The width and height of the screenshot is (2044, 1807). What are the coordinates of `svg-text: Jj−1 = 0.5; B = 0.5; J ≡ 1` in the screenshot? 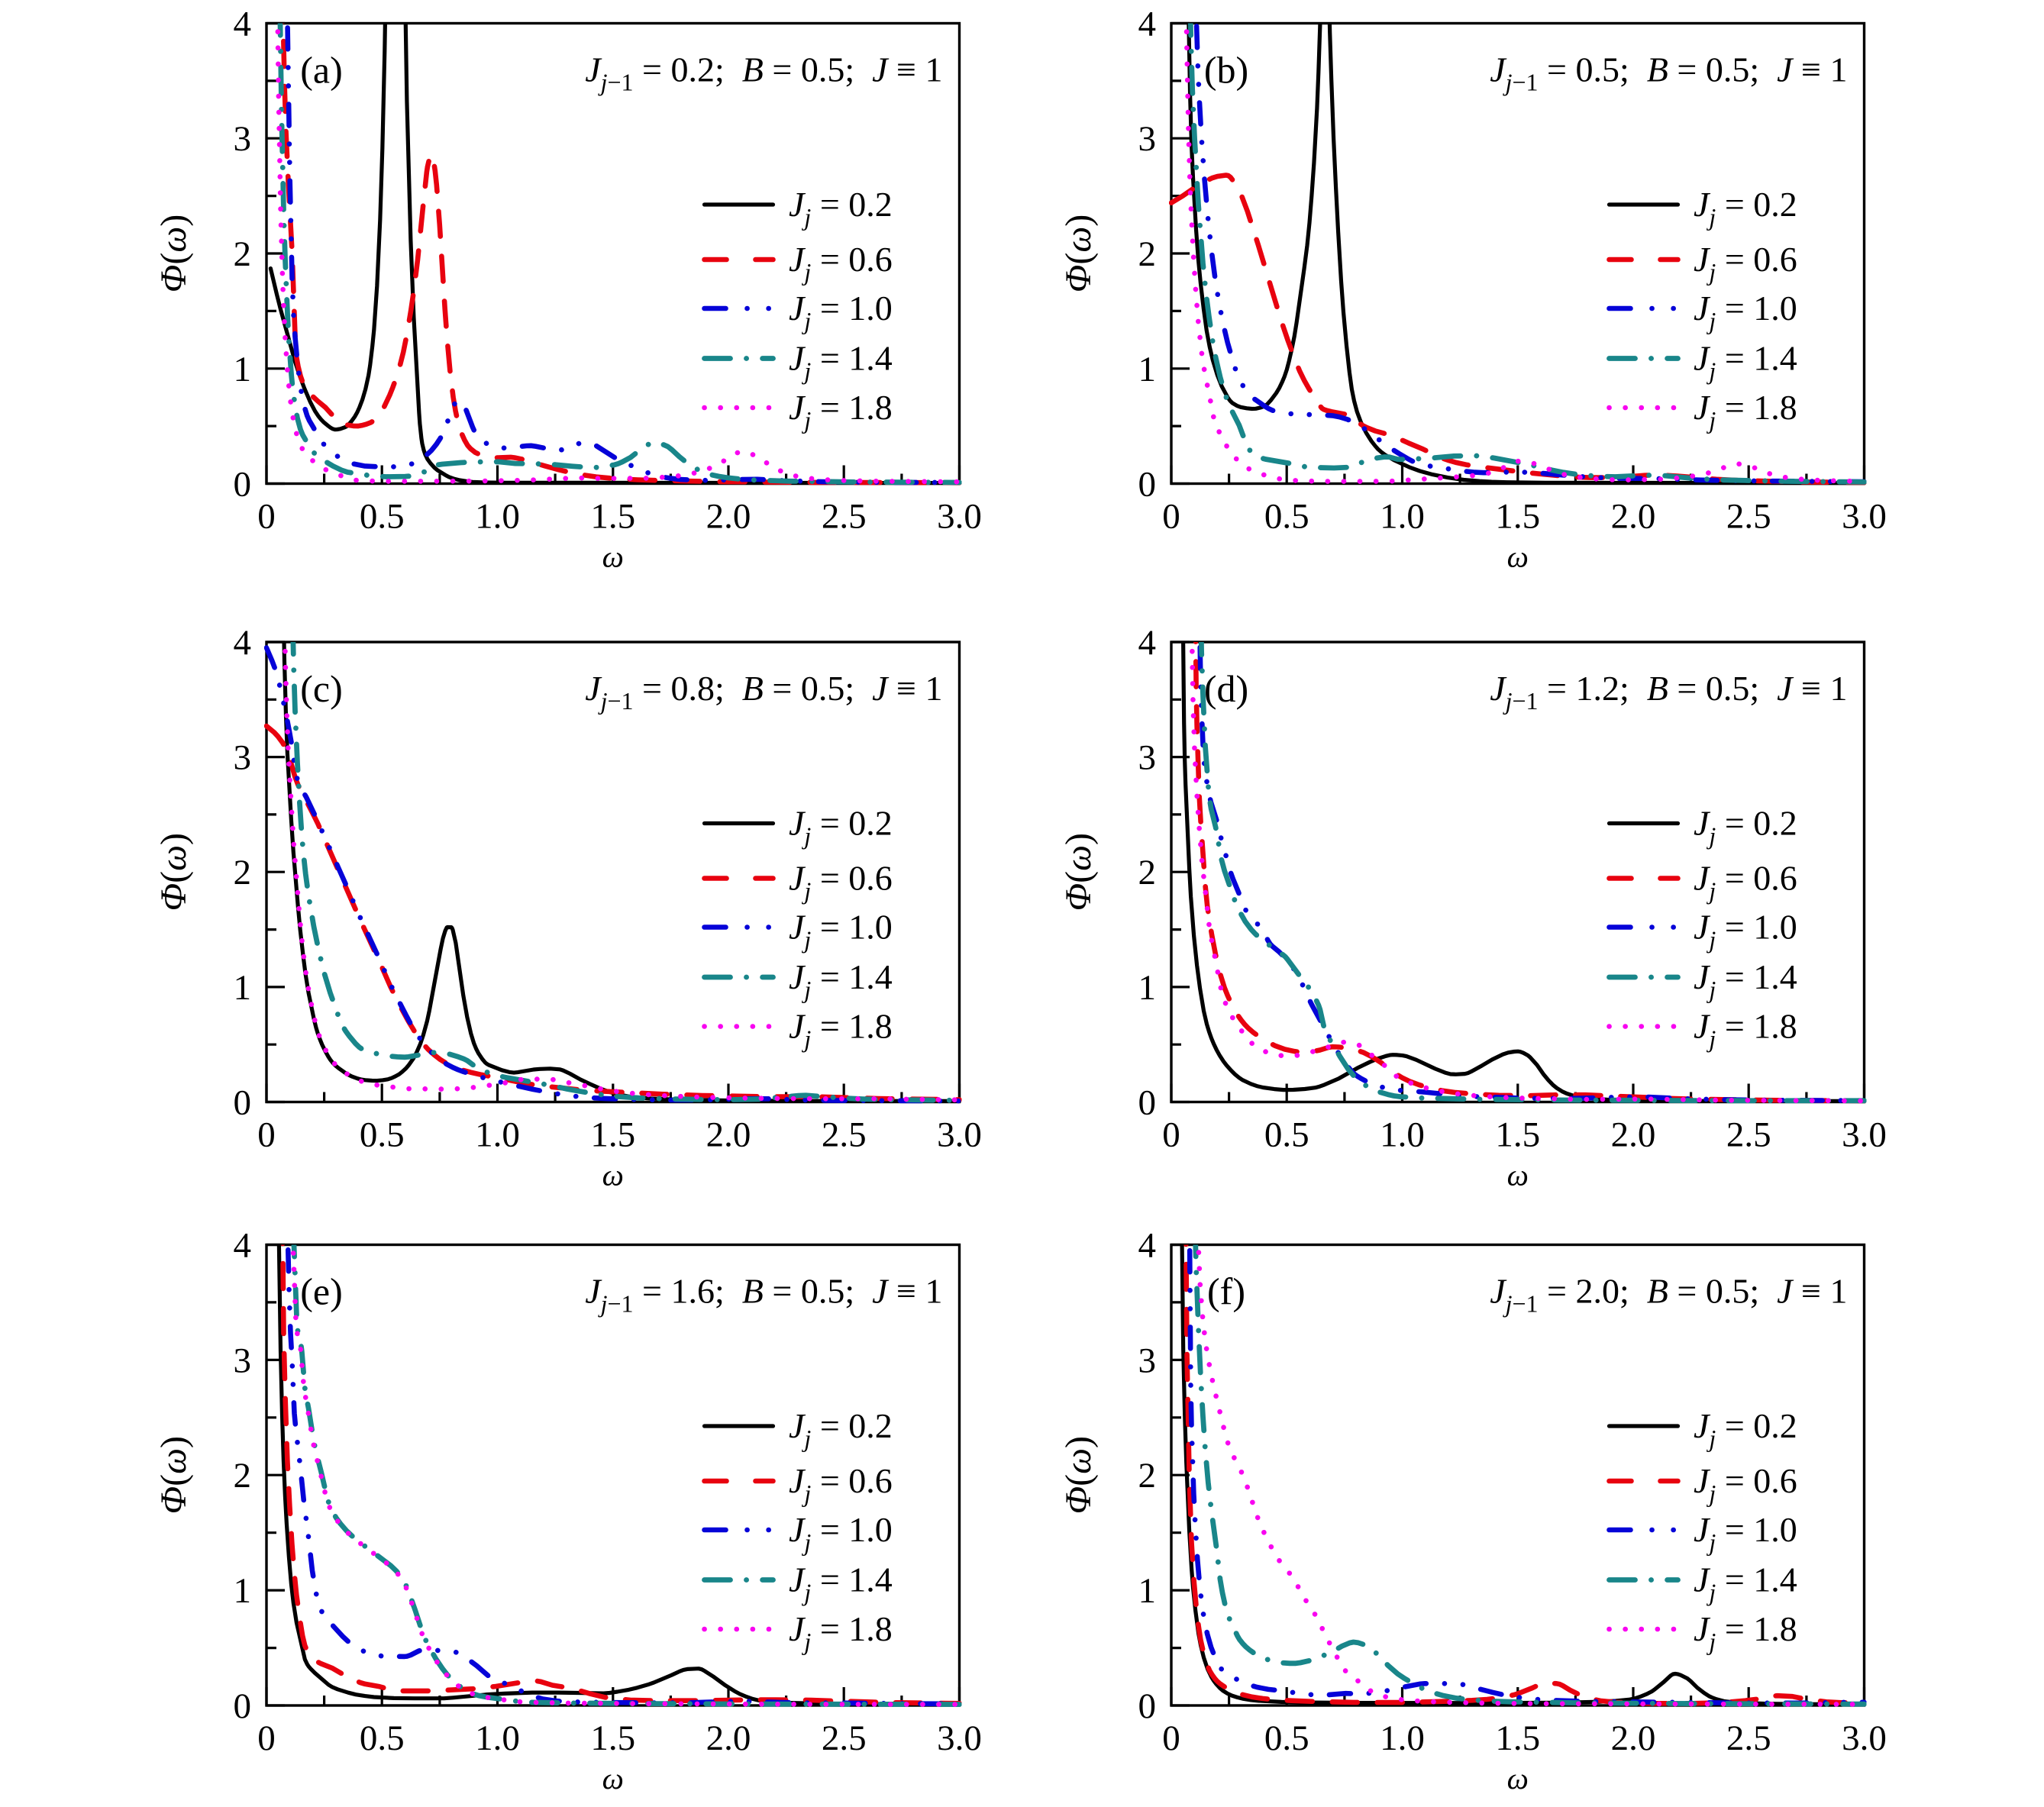 It's located at (1669, 73).